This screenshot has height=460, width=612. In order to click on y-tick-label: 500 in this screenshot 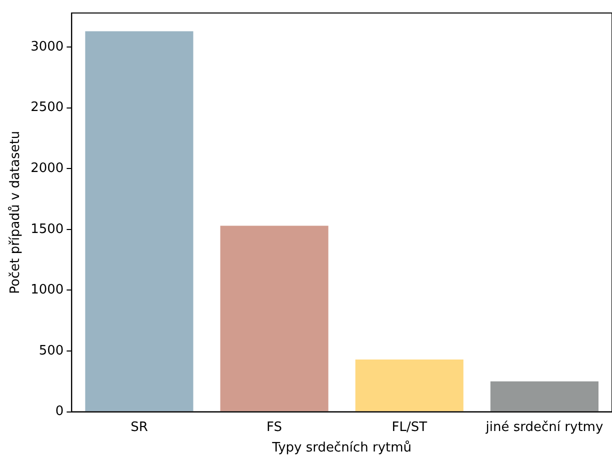, I will do `click(51, 350)`.